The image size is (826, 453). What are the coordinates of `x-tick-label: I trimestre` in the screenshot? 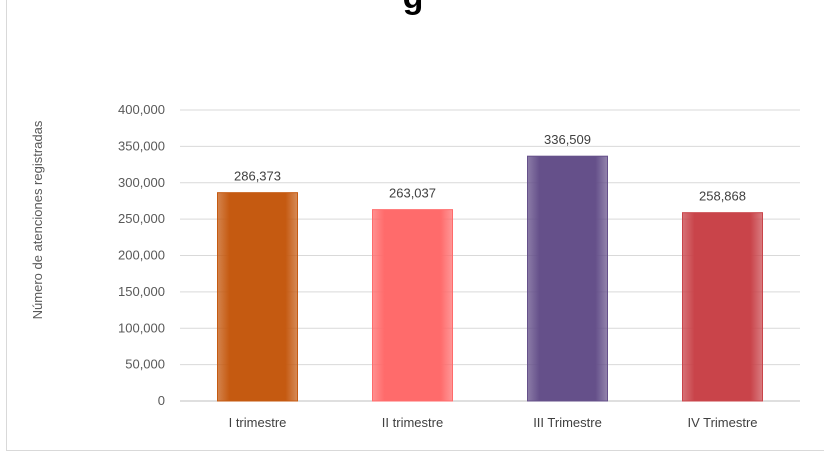 It's located at (258, 422).